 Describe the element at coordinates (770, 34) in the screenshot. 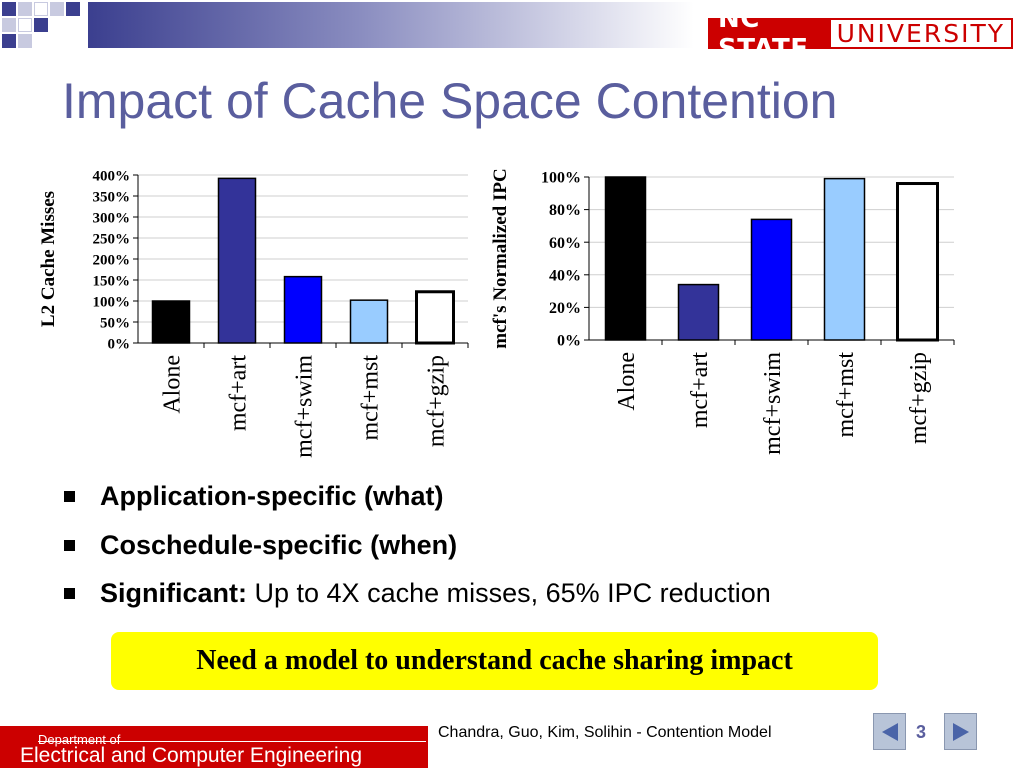

I see `logo-nc-state: NC STATE` at that location.